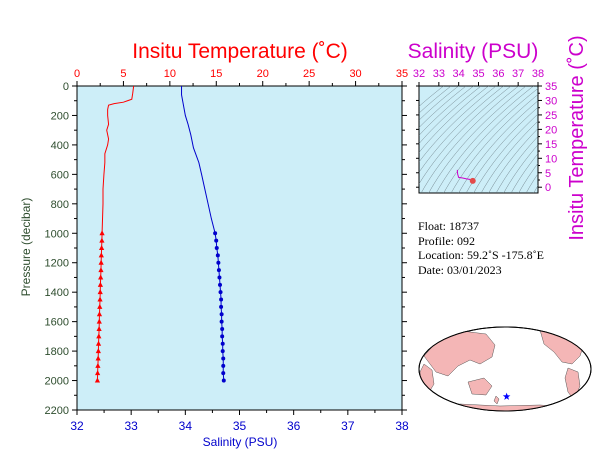 The image size is (603, 468). What do you see at coordinates (294, 426) in the screenshot?
I see `salinity-tick-label: 36` at bounding box center [294, 426].